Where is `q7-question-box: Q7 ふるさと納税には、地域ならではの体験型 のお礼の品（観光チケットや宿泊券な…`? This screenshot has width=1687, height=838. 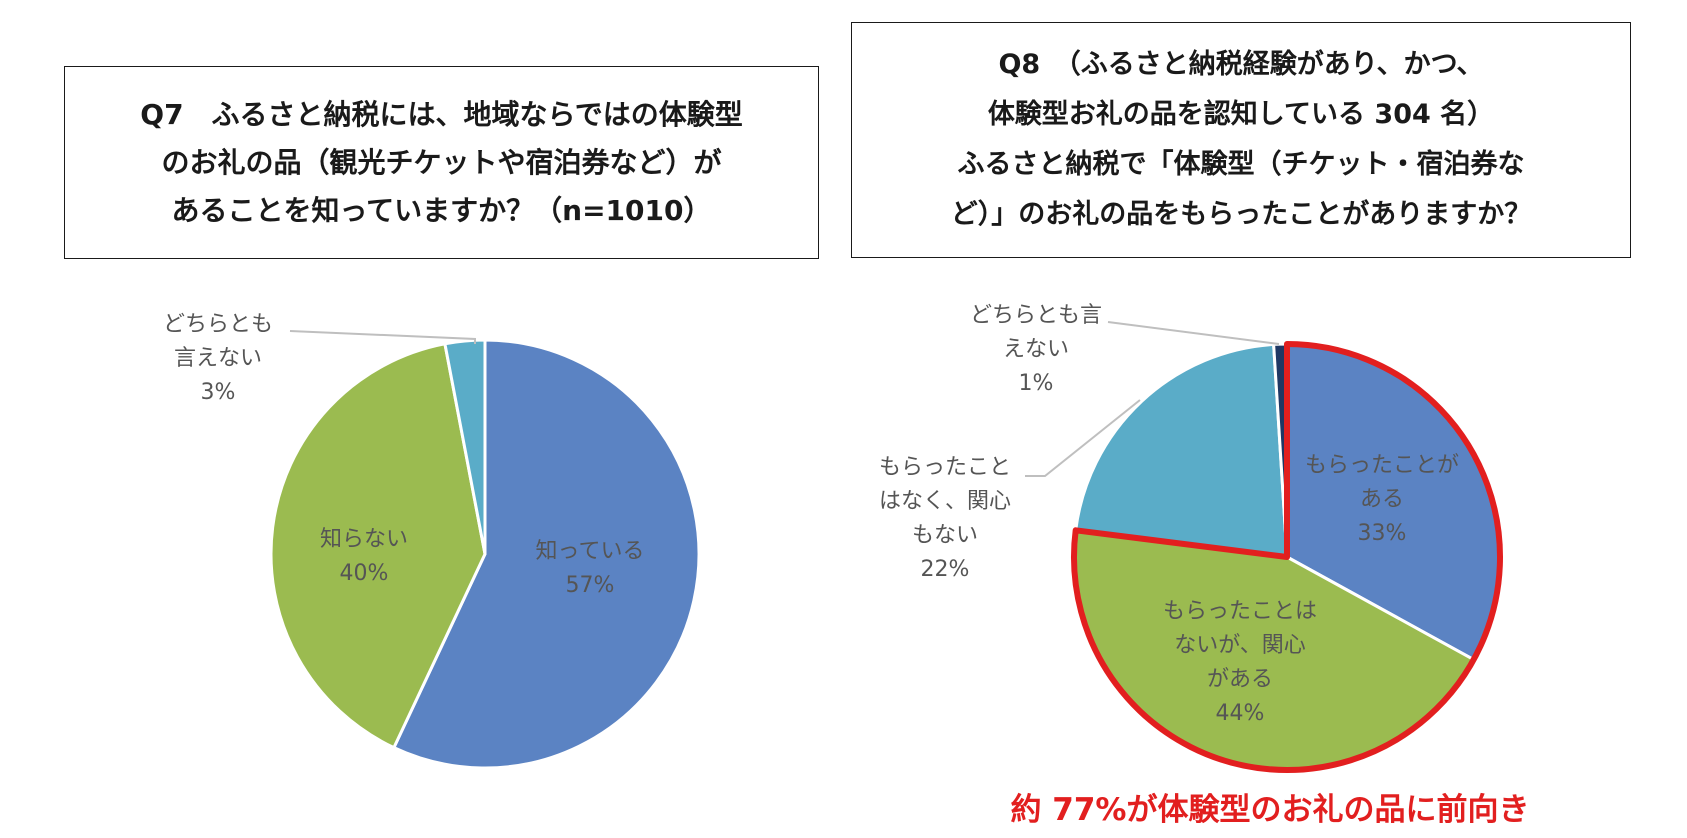 q7-question-box: Q7 ふるさと納税には、地域ならではの体験型 のお礼の品（観光チケットや宿泊券な… is located at coordinates (441, 162).